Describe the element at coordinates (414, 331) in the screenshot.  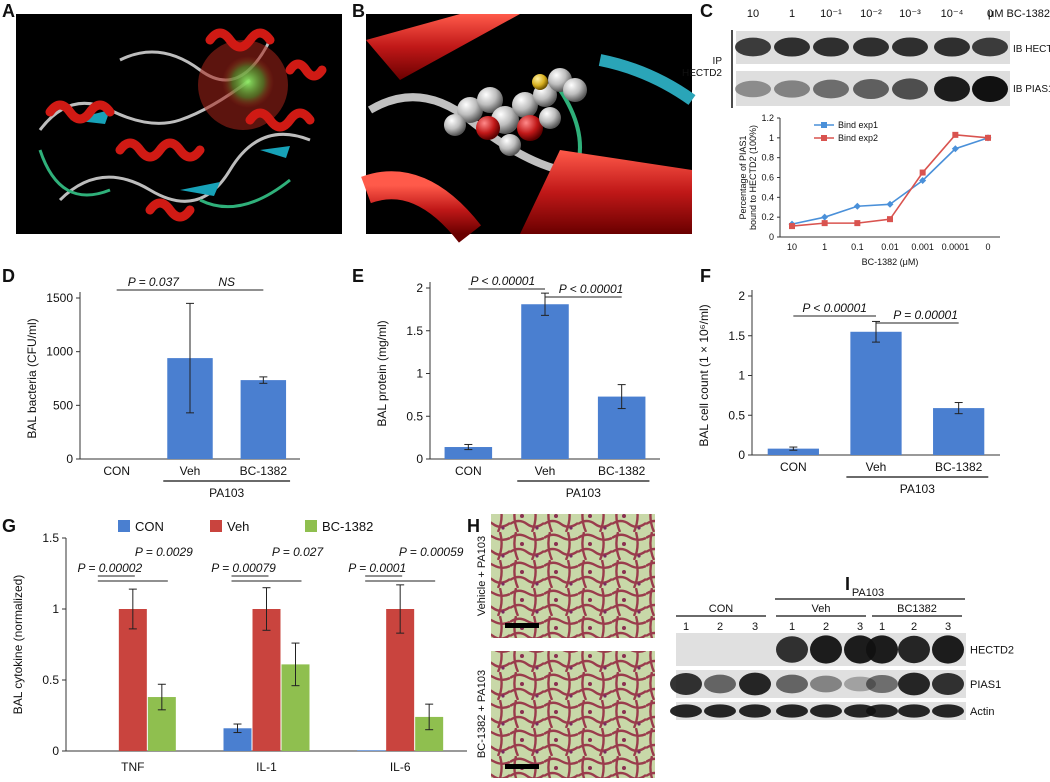
I see `e-y-tick-label-3: 1.5` at that location.